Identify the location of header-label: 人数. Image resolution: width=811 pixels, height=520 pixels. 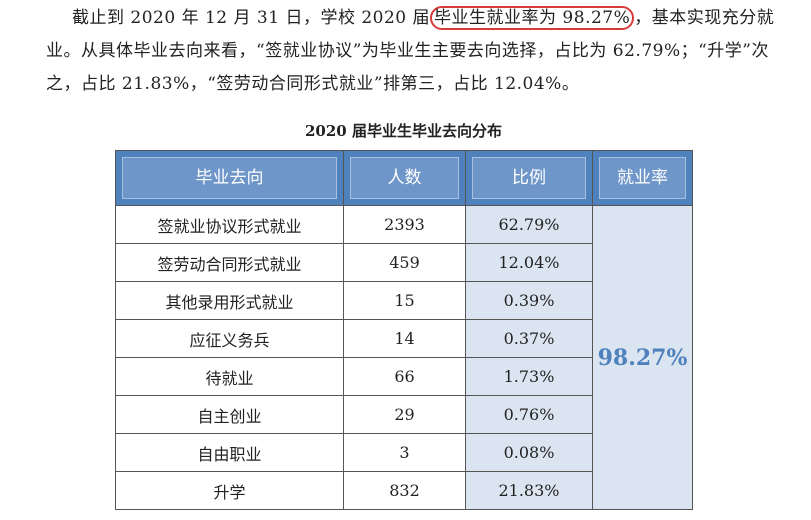
(404, 178).